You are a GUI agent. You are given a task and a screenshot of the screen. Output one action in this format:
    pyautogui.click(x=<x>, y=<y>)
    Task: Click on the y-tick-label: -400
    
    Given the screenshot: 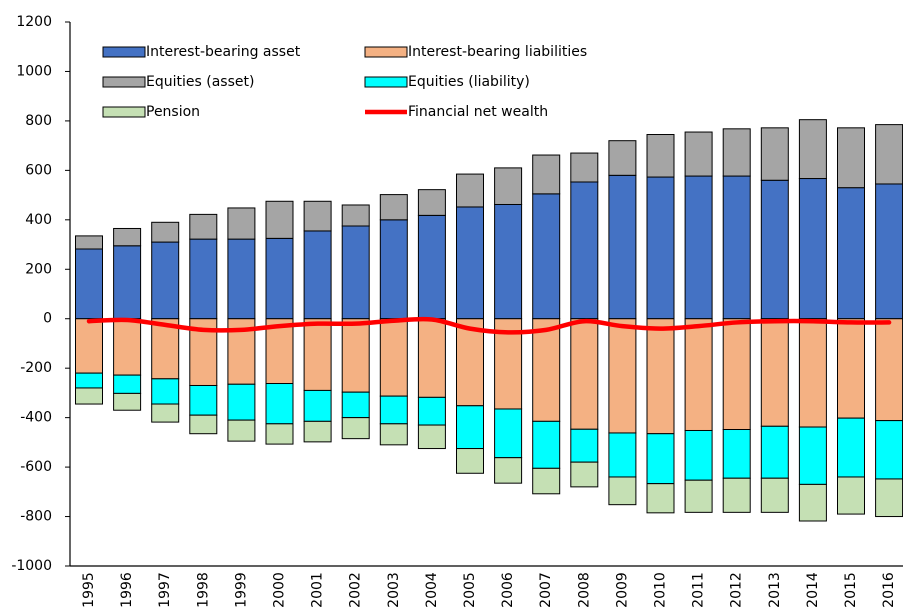 What is the action you would take?
    pyautogui.click(x=36, y=418)
    